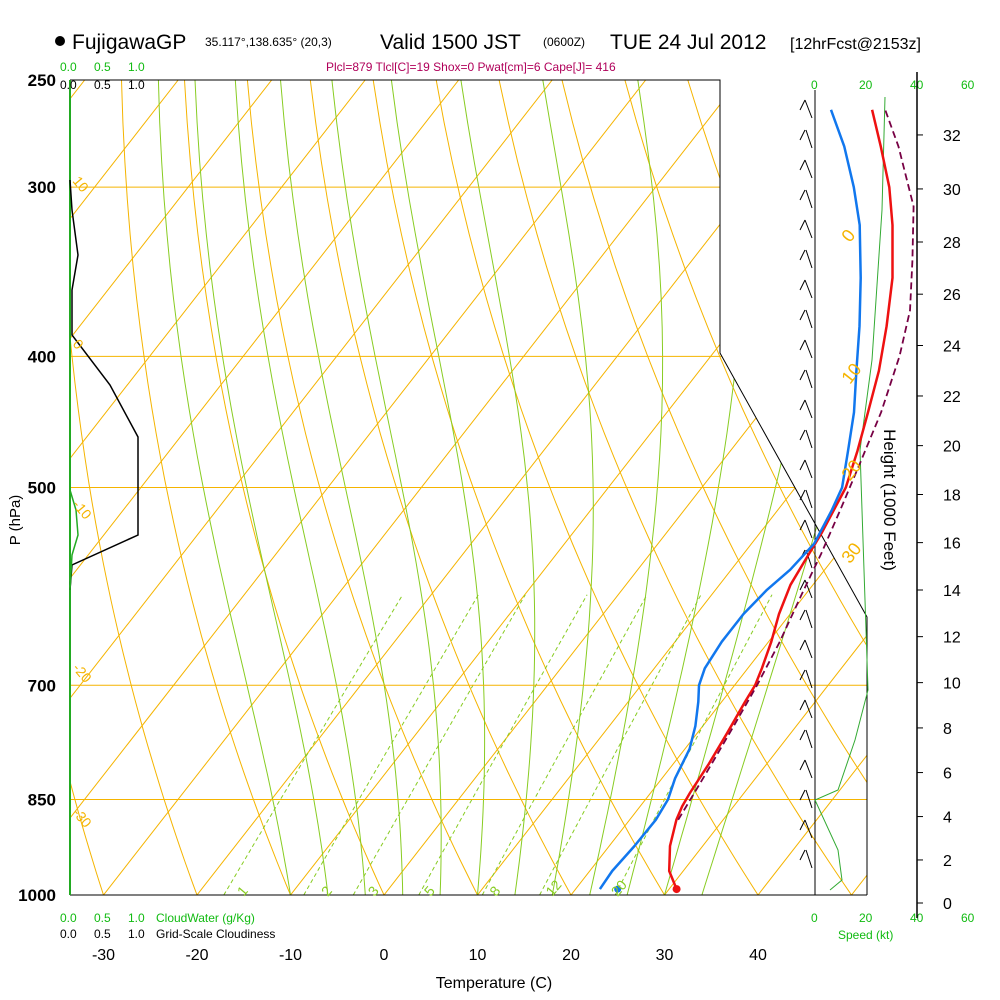  I want to click on surface-temperature-dot, so click(676, 889).